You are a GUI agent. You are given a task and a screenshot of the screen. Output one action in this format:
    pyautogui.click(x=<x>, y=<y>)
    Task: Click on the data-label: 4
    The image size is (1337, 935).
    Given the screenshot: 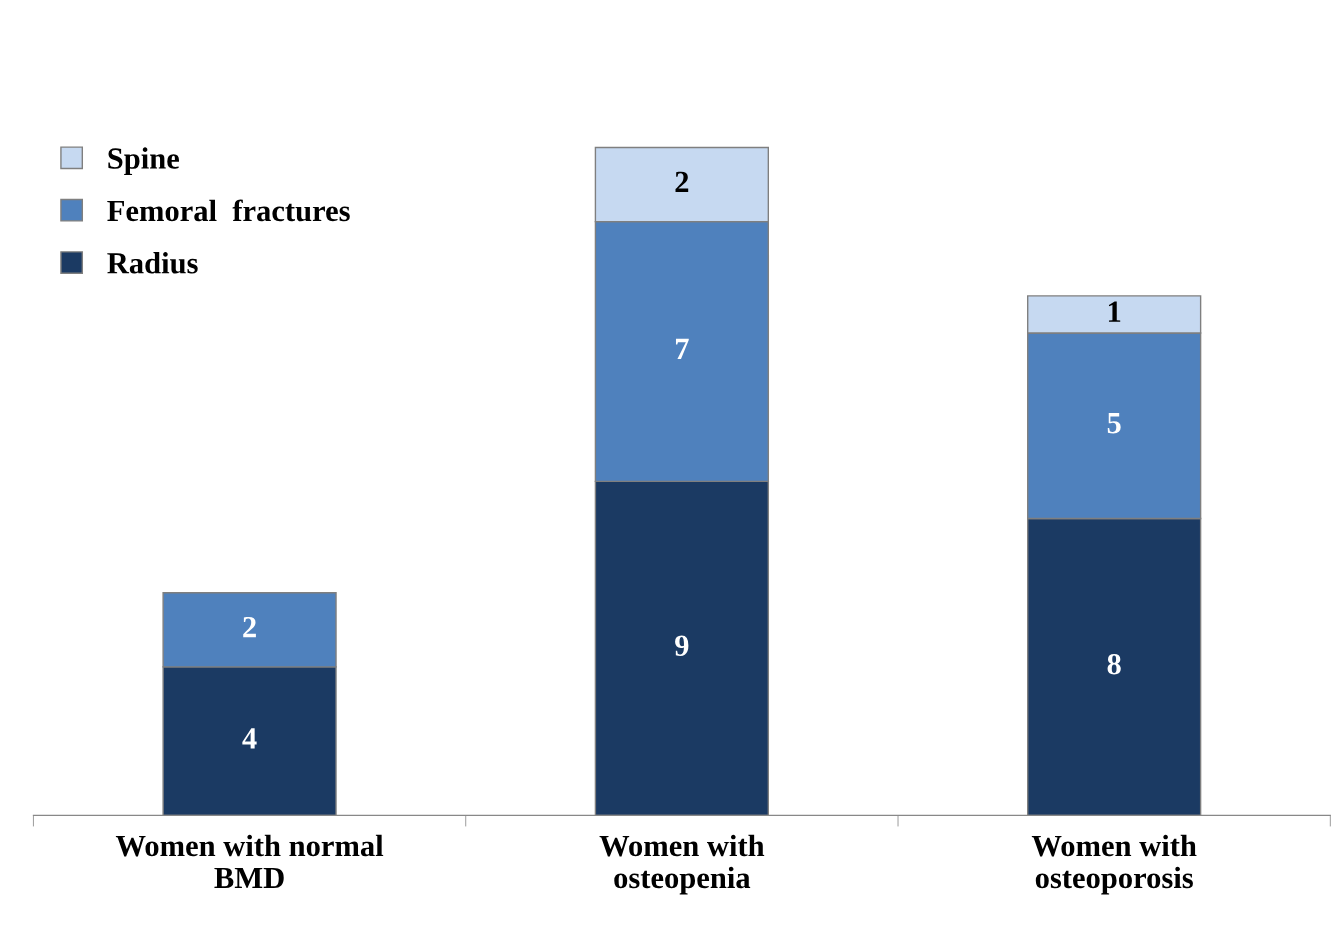 What is the action you would take?
    pyautogui.click(x=249, y=738)
    